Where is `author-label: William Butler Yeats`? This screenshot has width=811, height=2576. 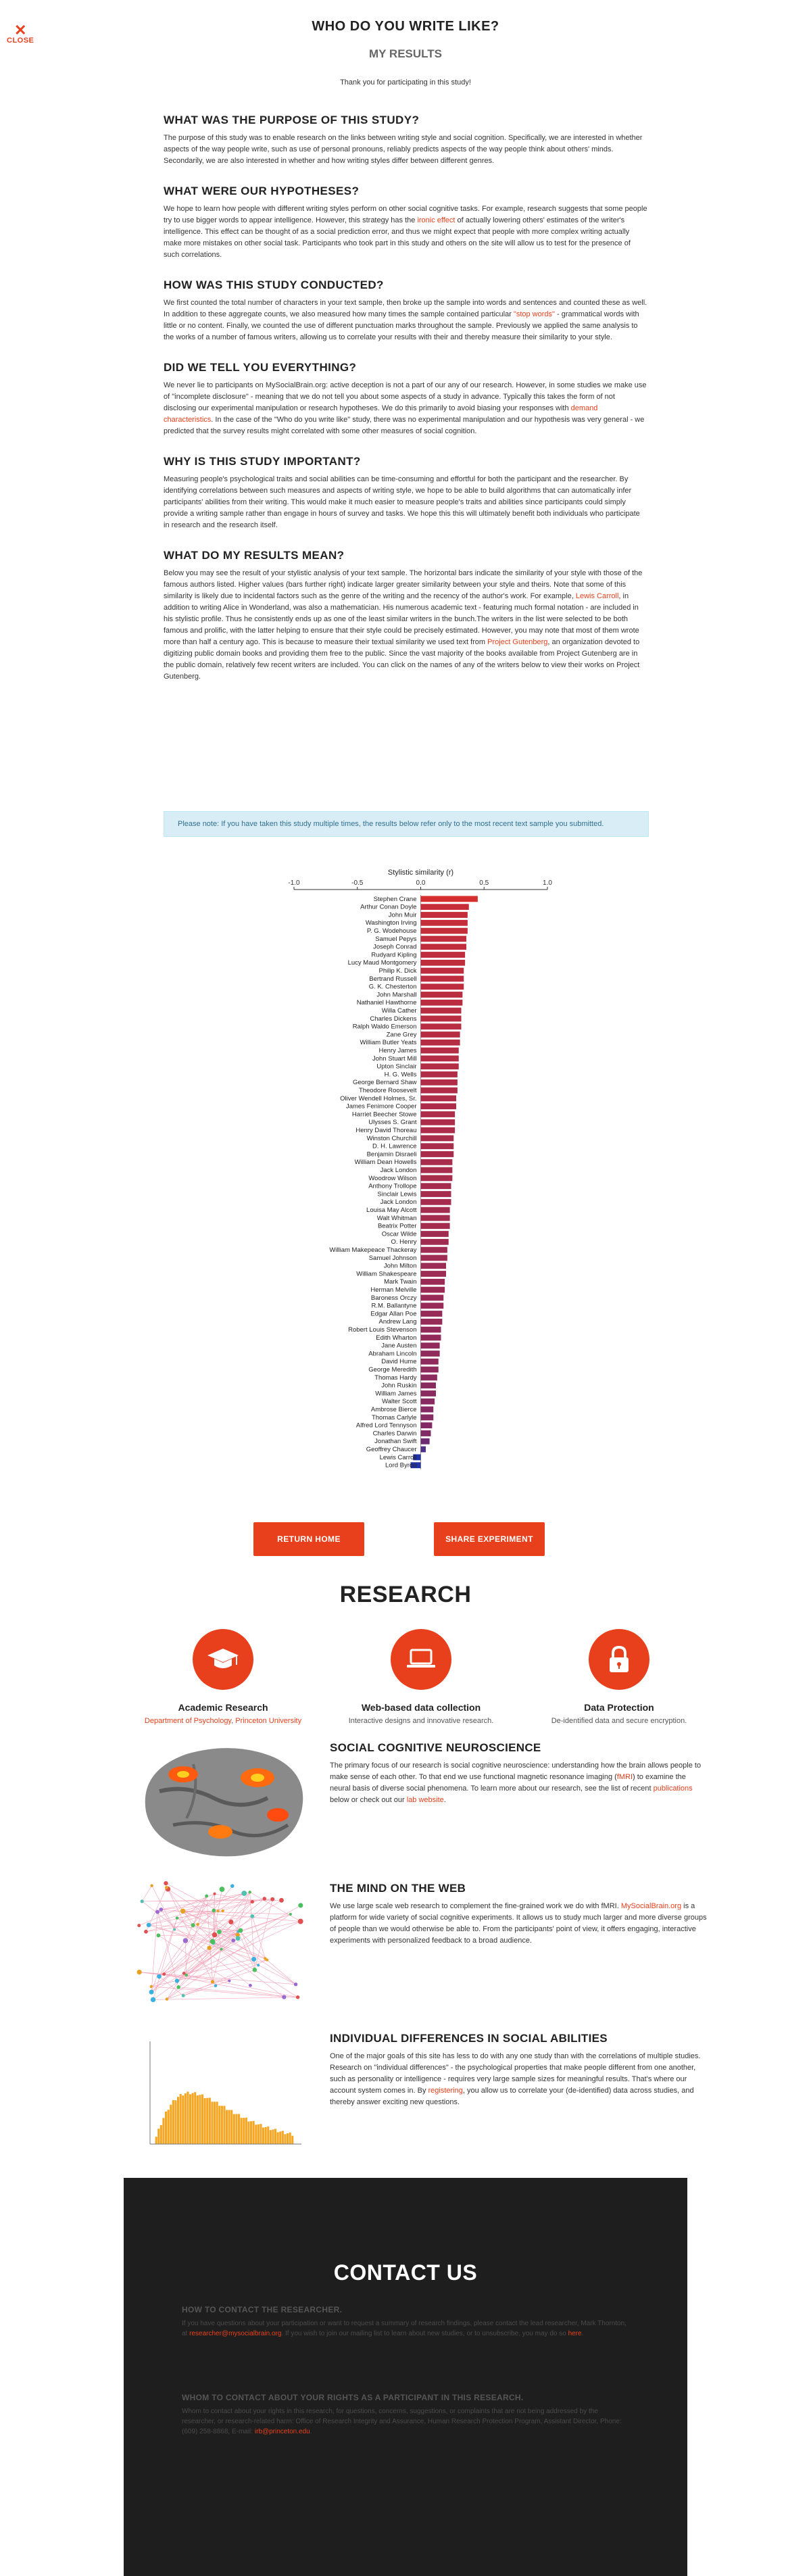
author-label: William Butler Yeats is located at coordinates (388, 1042).